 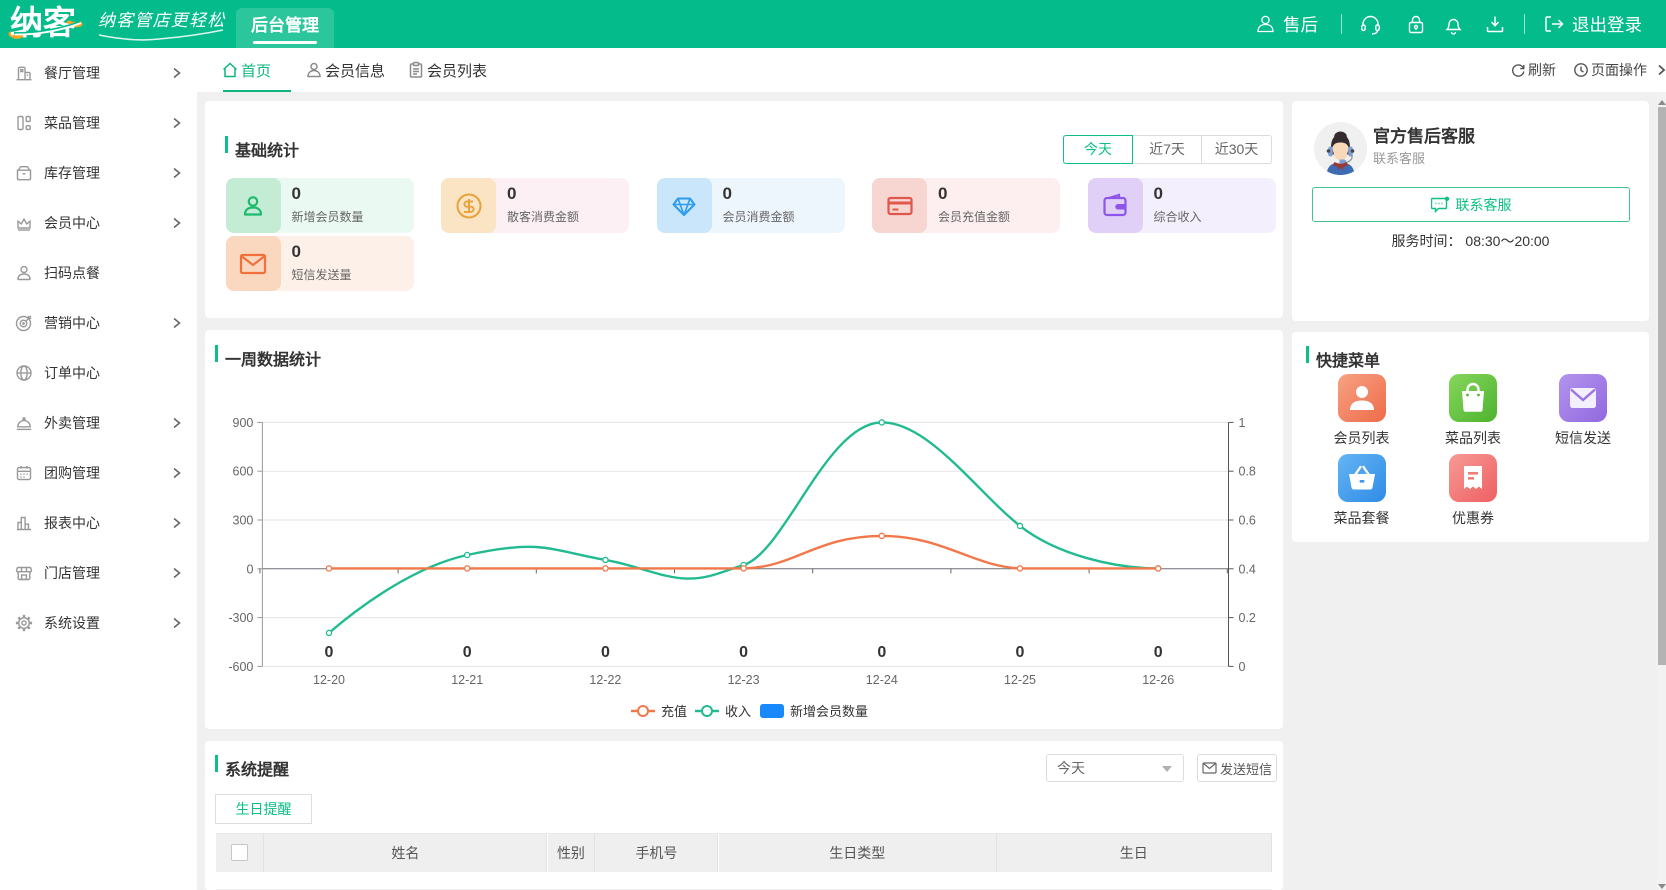 I want to click on svg-text: 新增会员数量, so click(x=829, y=711).